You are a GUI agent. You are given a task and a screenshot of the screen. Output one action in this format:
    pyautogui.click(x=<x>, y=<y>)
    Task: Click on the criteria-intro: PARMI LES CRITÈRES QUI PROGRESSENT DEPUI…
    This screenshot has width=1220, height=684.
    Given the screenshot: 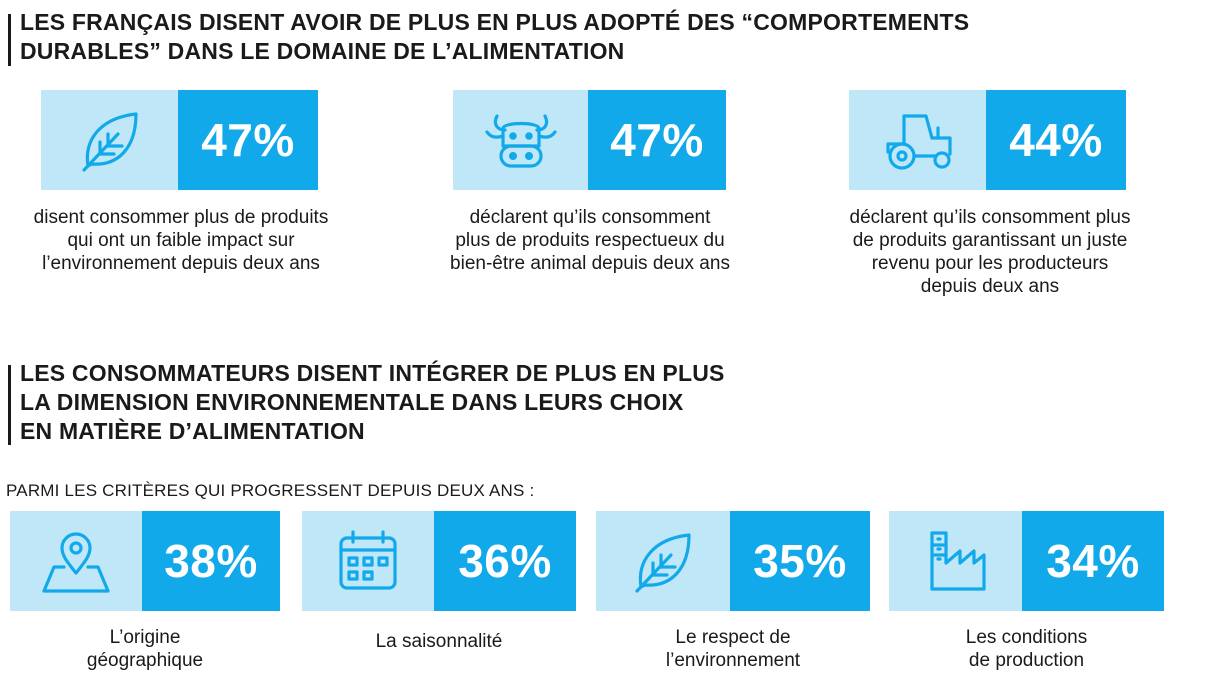 What is the action you would take?
    pyautogui.click(x=270, y=490)
    